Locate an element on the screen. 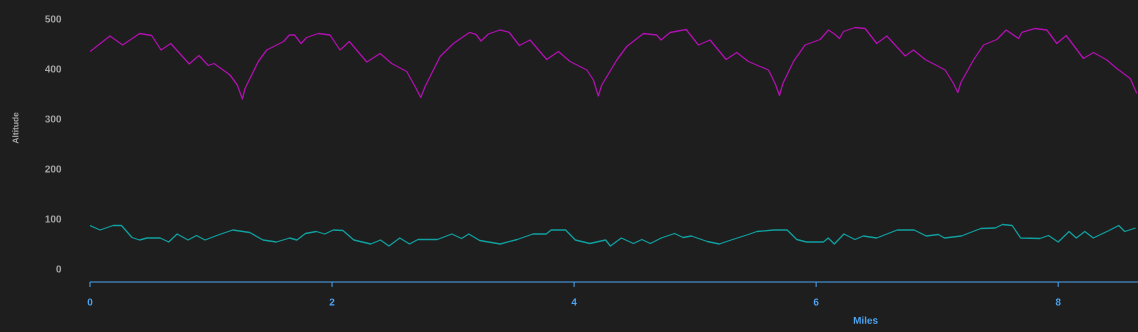 The image size is (1138, 332). y-tick-label: 100 is located at coordinates (53, 219).